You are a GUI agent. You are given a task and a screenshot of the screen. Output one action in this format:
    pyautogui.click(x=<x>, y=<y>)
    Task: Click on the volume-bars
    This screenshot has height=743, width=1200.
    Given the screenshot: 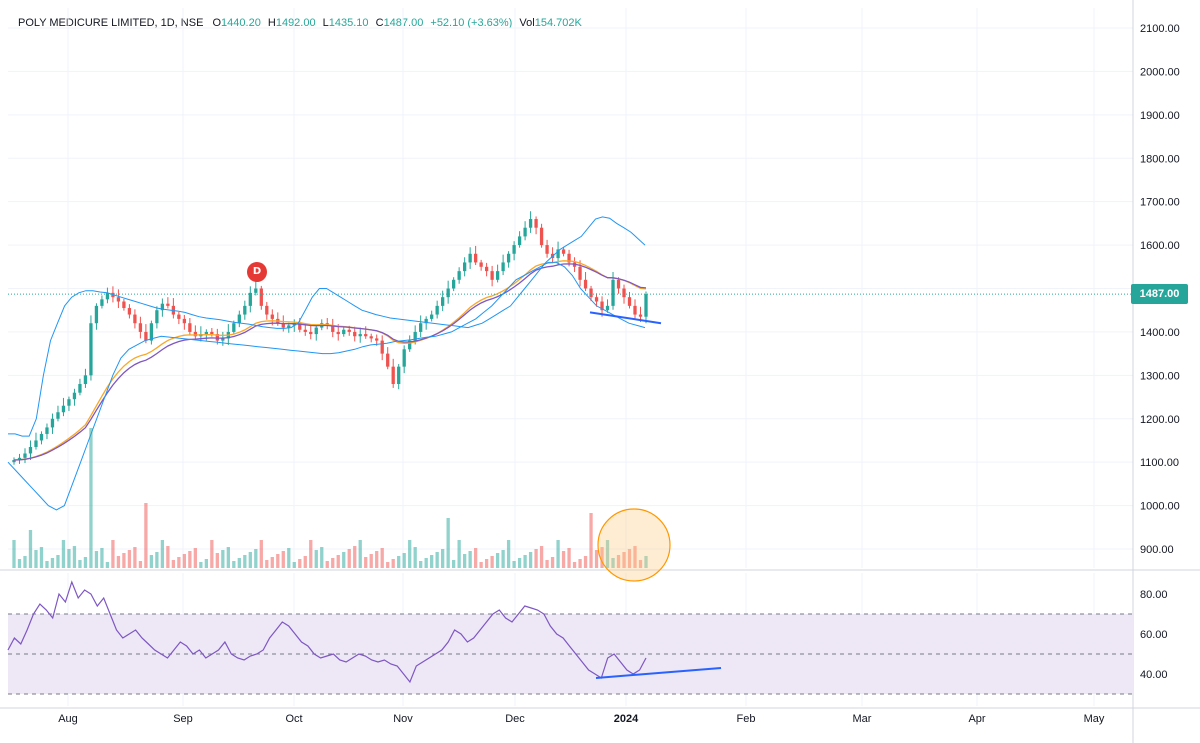 What is the action you would take?
    pyautogui.click(x=330, y=498)
    